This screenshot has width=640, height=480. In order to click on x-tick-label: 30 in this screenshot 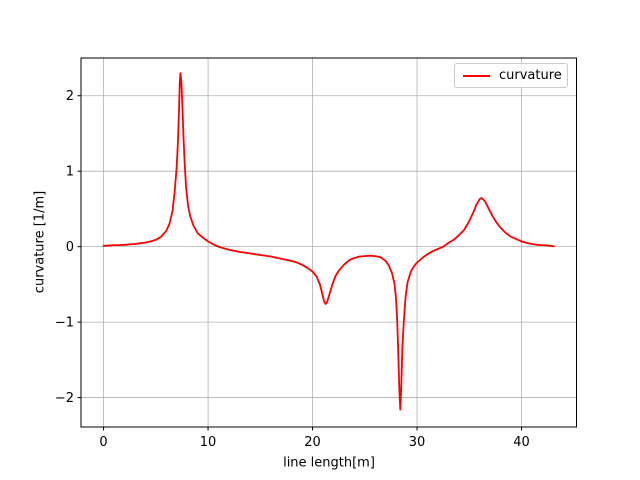, I will do `click(417, 442)`.